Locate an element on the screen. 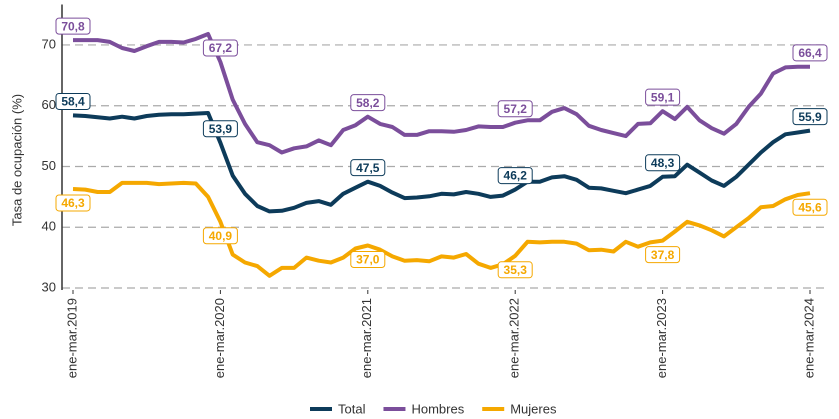 Image resolution: width=839 pixels, height=419 pixels. value-label: 45,6 is located at coordinates (810, 207).